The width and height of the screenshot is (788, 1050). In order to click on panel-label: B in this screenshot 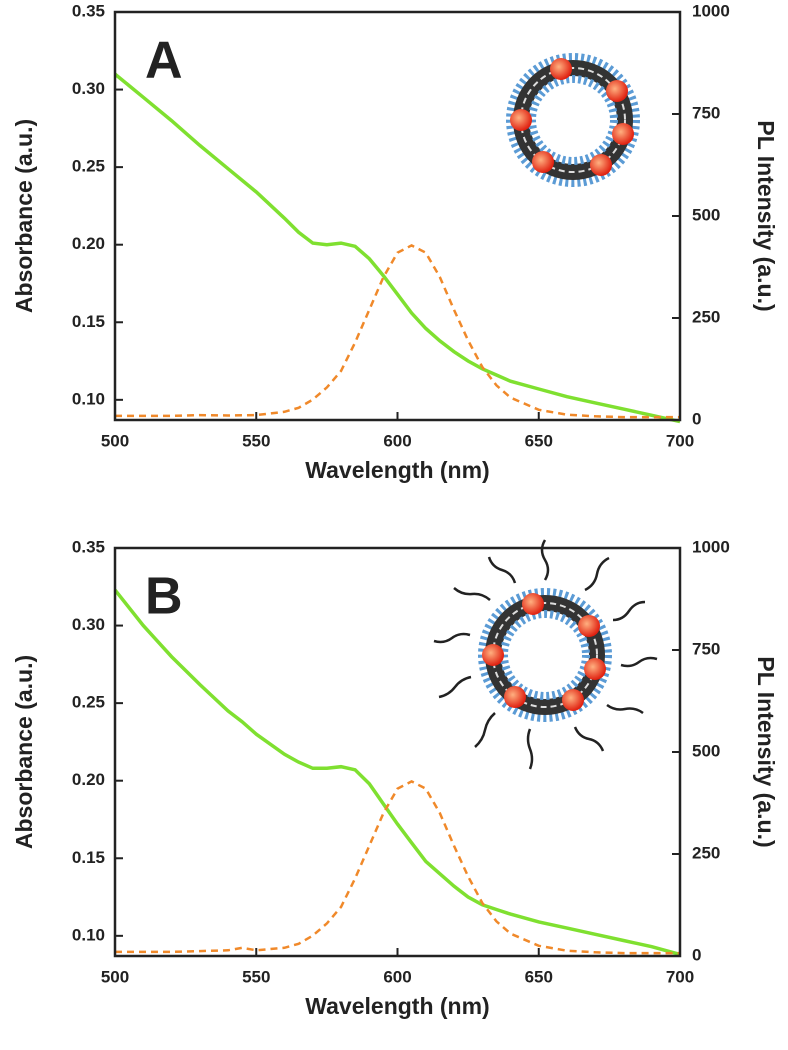, I will do `click(164, 597)`.